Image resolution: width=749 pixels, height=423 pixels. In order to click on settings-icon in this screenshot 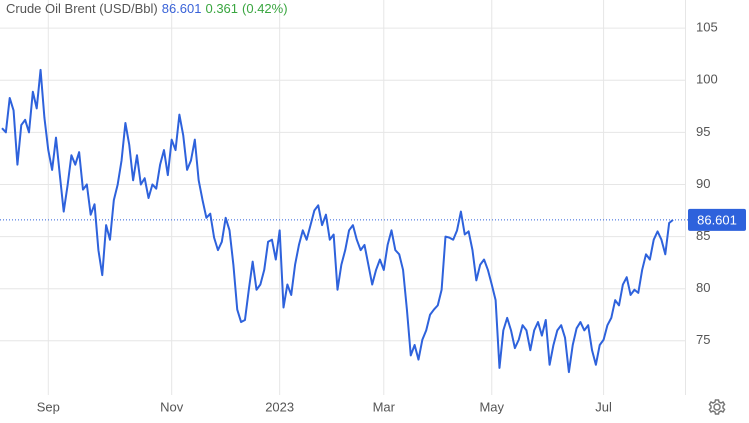, I will do `click(717, 407)`.